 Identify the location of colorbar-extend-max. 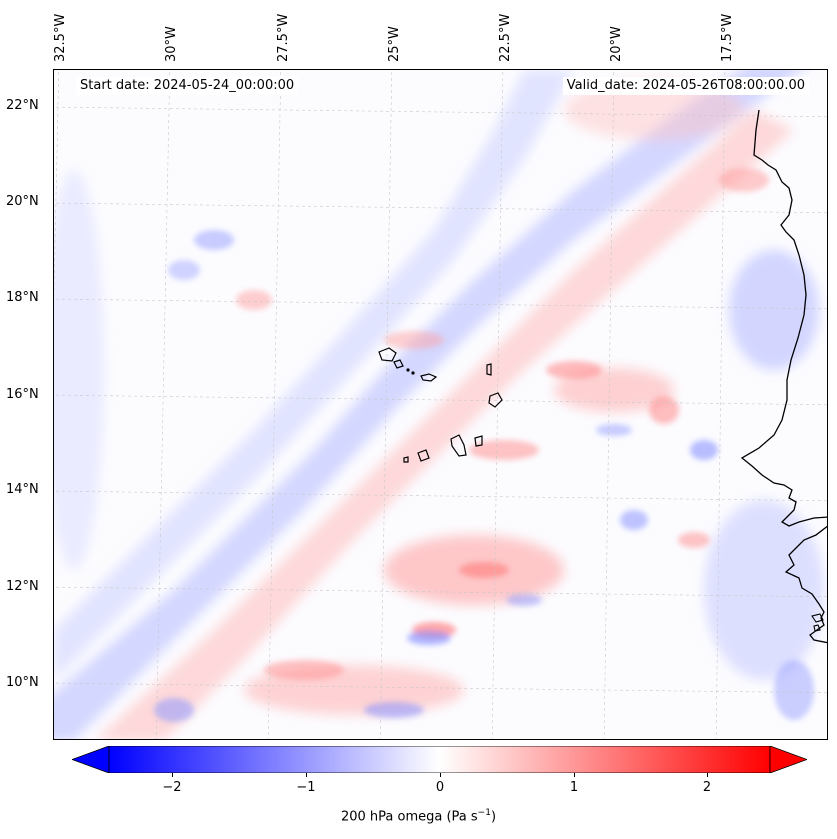
(788, 759).